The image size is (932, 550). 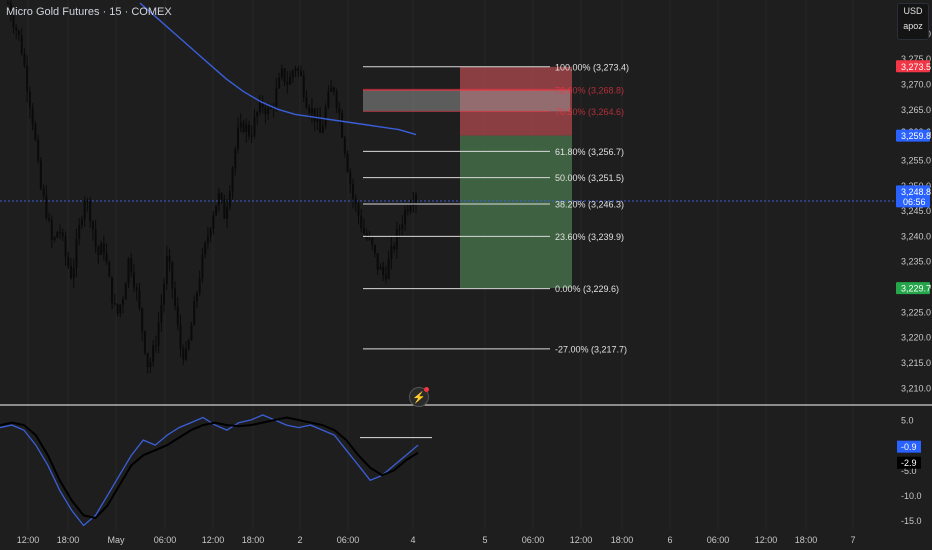 What do you see at coordinates (587, 289) in the screenshot?
I see `fib-level-label: 0.00% (3,229.6)` at bounding box center [587, 289].